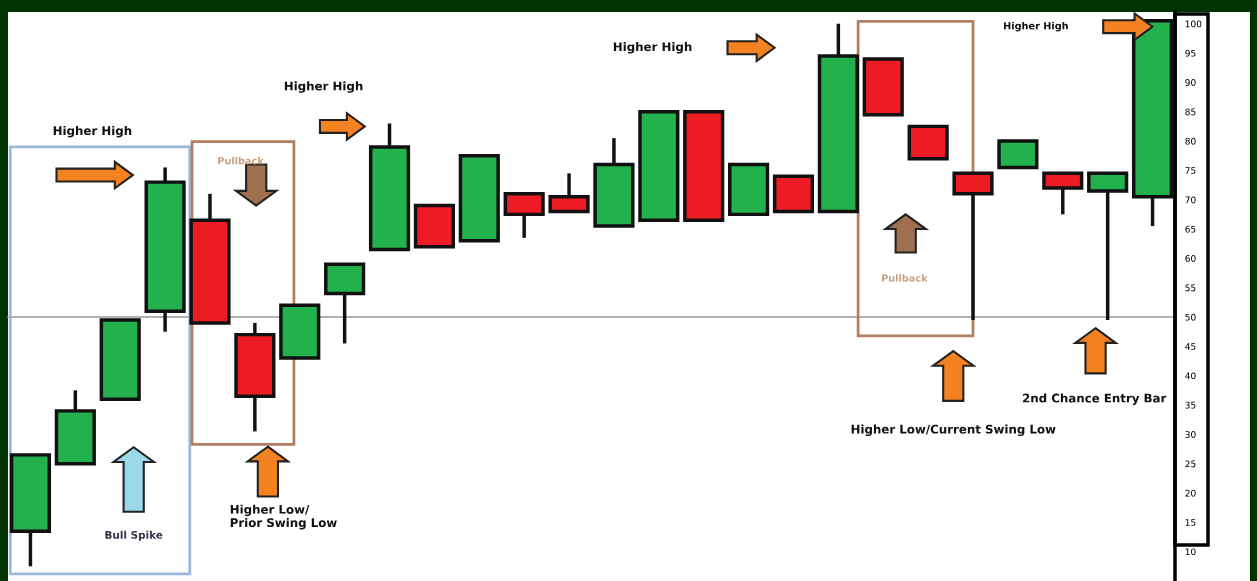 This screenshot has width=1257, height=581. I want to click on y-tick-label: 40, so click(1190, 376).